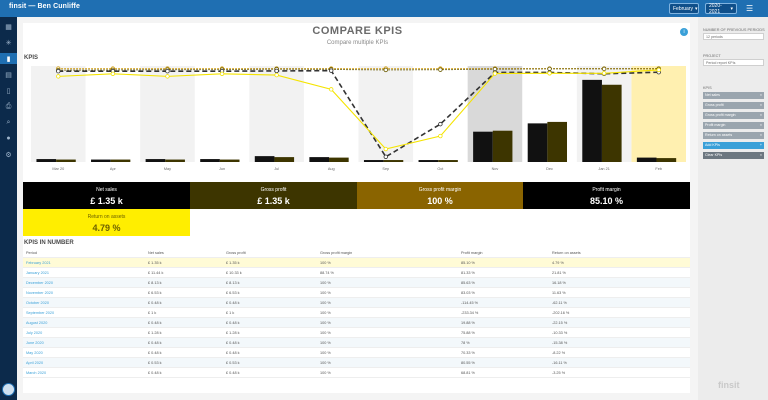  I want to click on period-cell: September 2020, so click(40, 312).